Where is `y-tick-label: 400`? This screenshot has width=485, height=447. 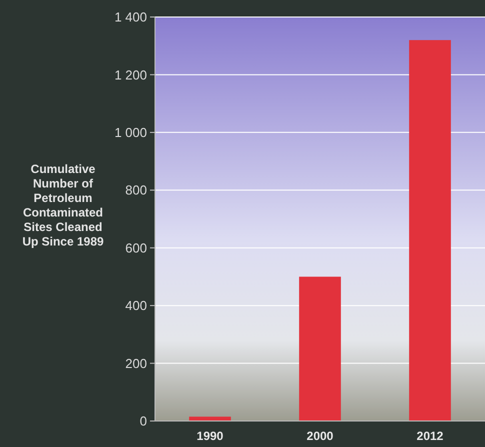
y-tick-label: 400 is located at coordinates (136, 306).